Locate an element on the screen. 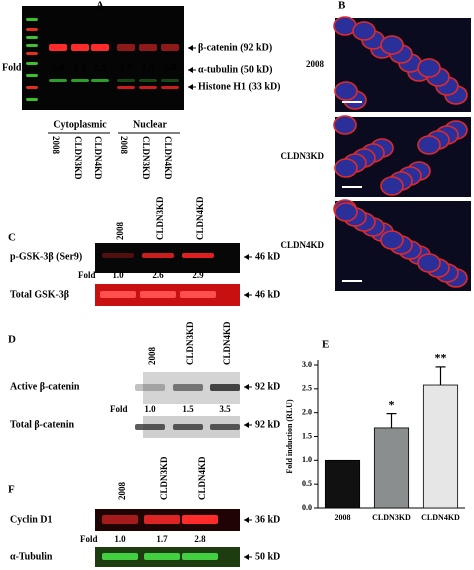 Image resolution: width=474 pixels, height=570 pixels. blot-label: α-Tubulin is located at coordinates (31, 556).